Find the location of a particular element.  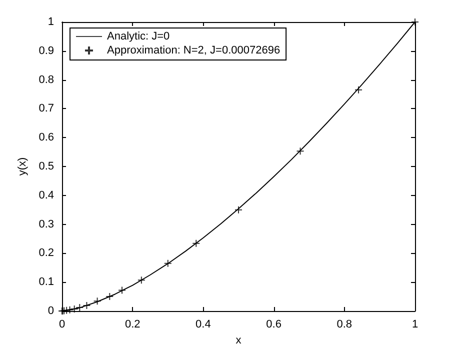

legend-label: Analytic: J=0 is located at coordinates (138, 36).